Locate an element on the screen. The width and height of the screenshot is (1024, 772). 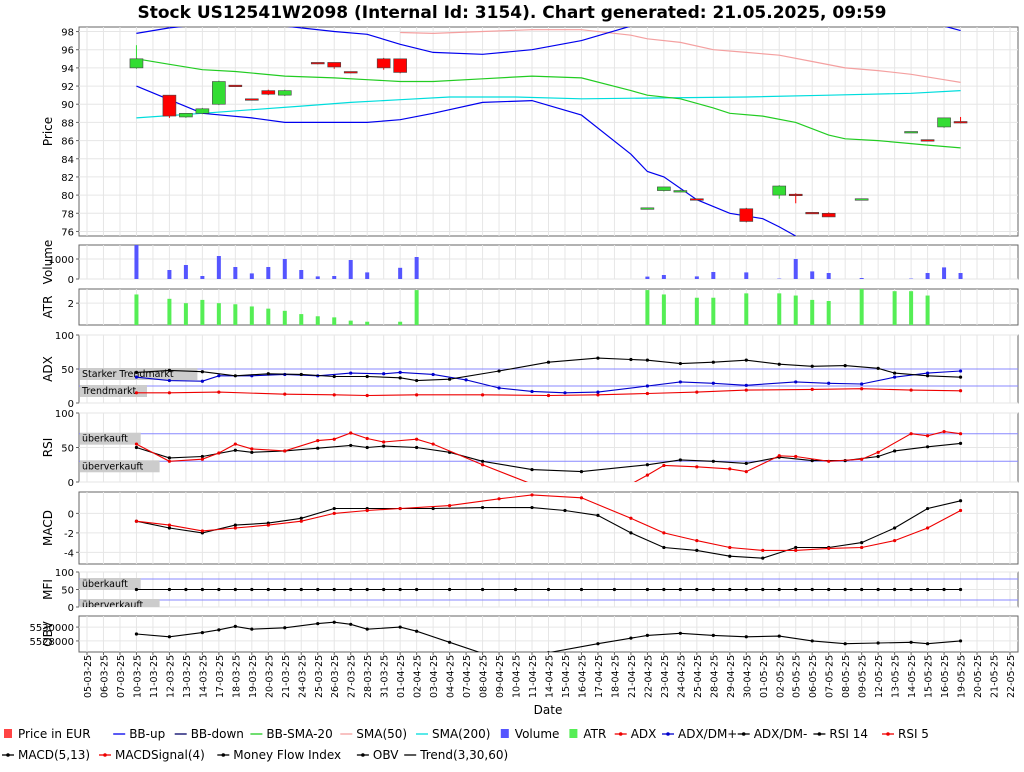
y-tick-label: 2 is located at coordinates (71, 304).